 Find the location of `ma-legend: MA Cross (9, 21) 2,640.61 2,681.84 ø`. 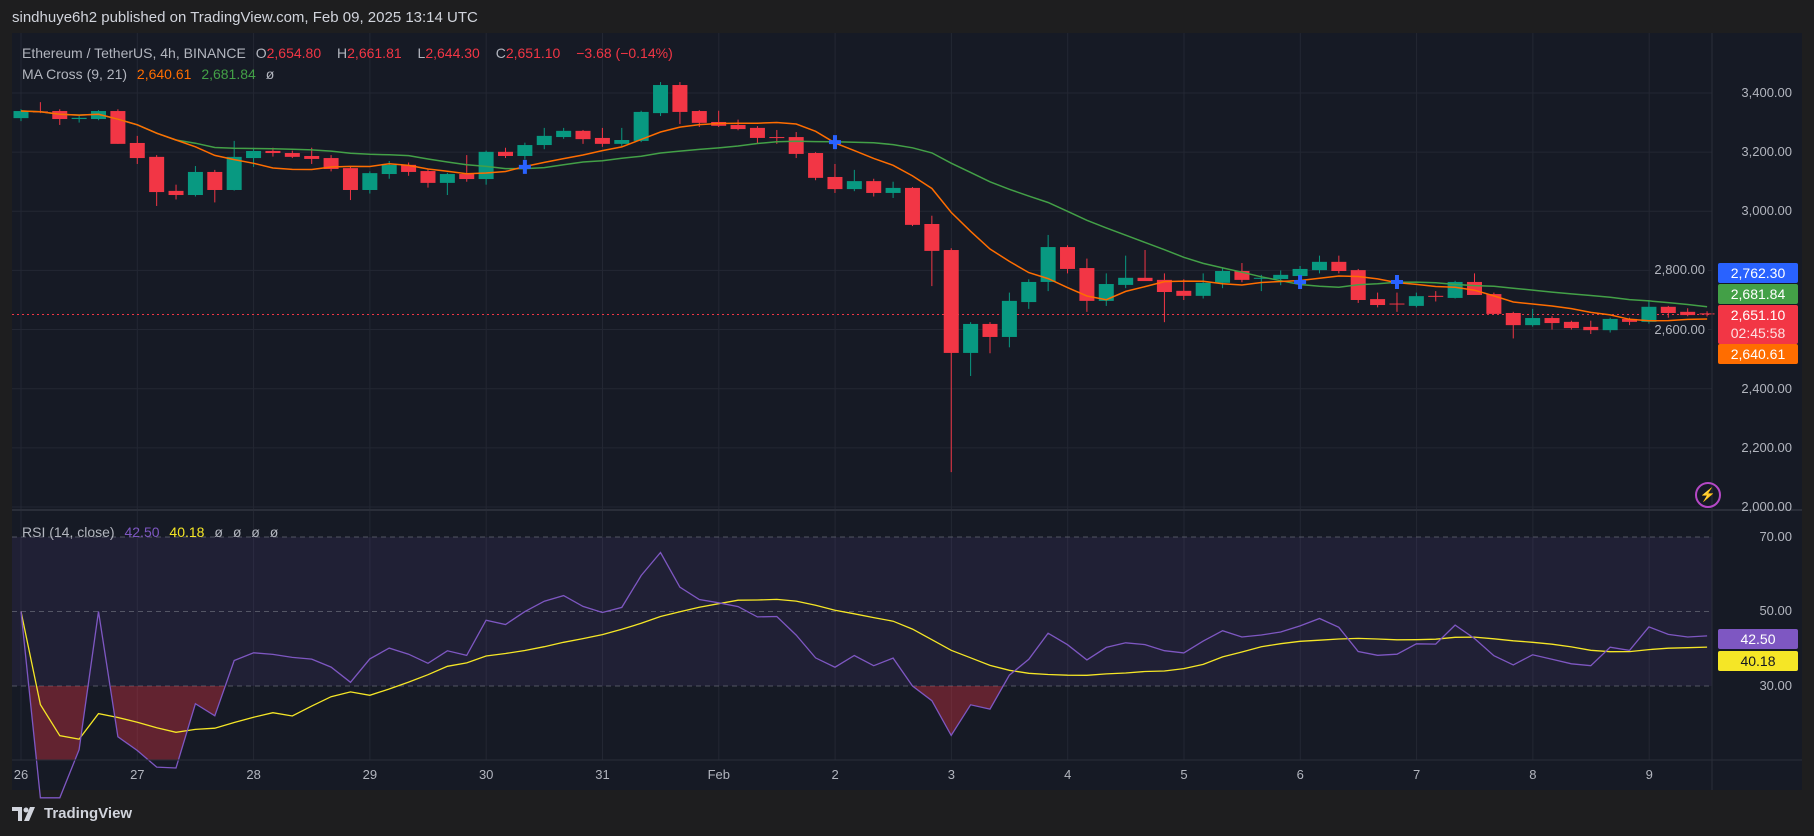

ma-legend: MA Cross (9, 21) 2,640.61 2,681.84 ø is located at coordinates (151, 74).